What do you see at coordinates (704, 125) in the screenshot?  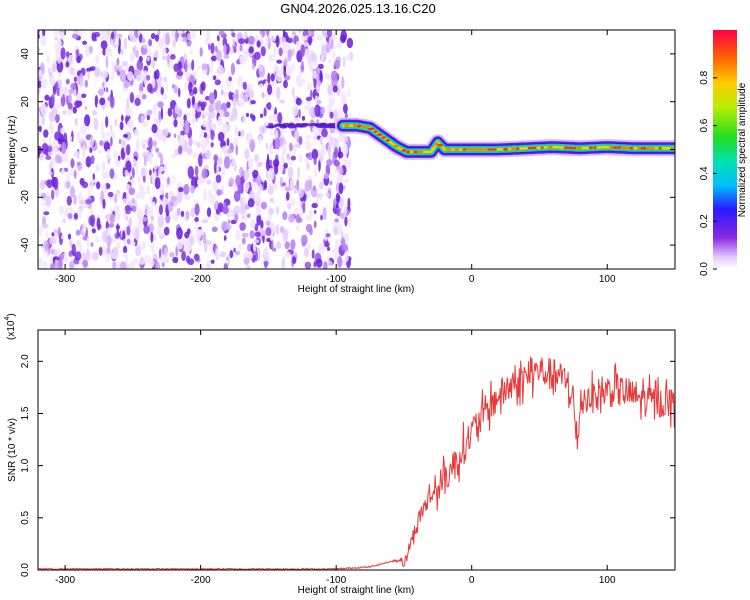 I see `colorbar-tick-label: 0.6` at bounding box center [704, 125].